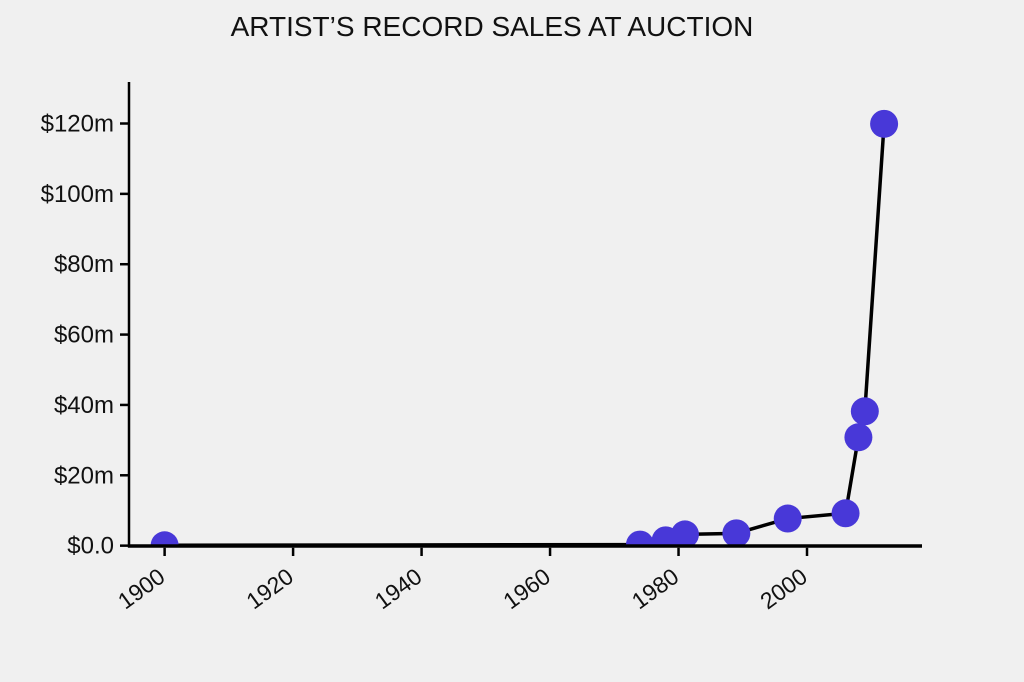 Image resolution: width=1024 pixels, height=682 pixels. I want to click on x-tick-label: 1960, so click(526, 588).